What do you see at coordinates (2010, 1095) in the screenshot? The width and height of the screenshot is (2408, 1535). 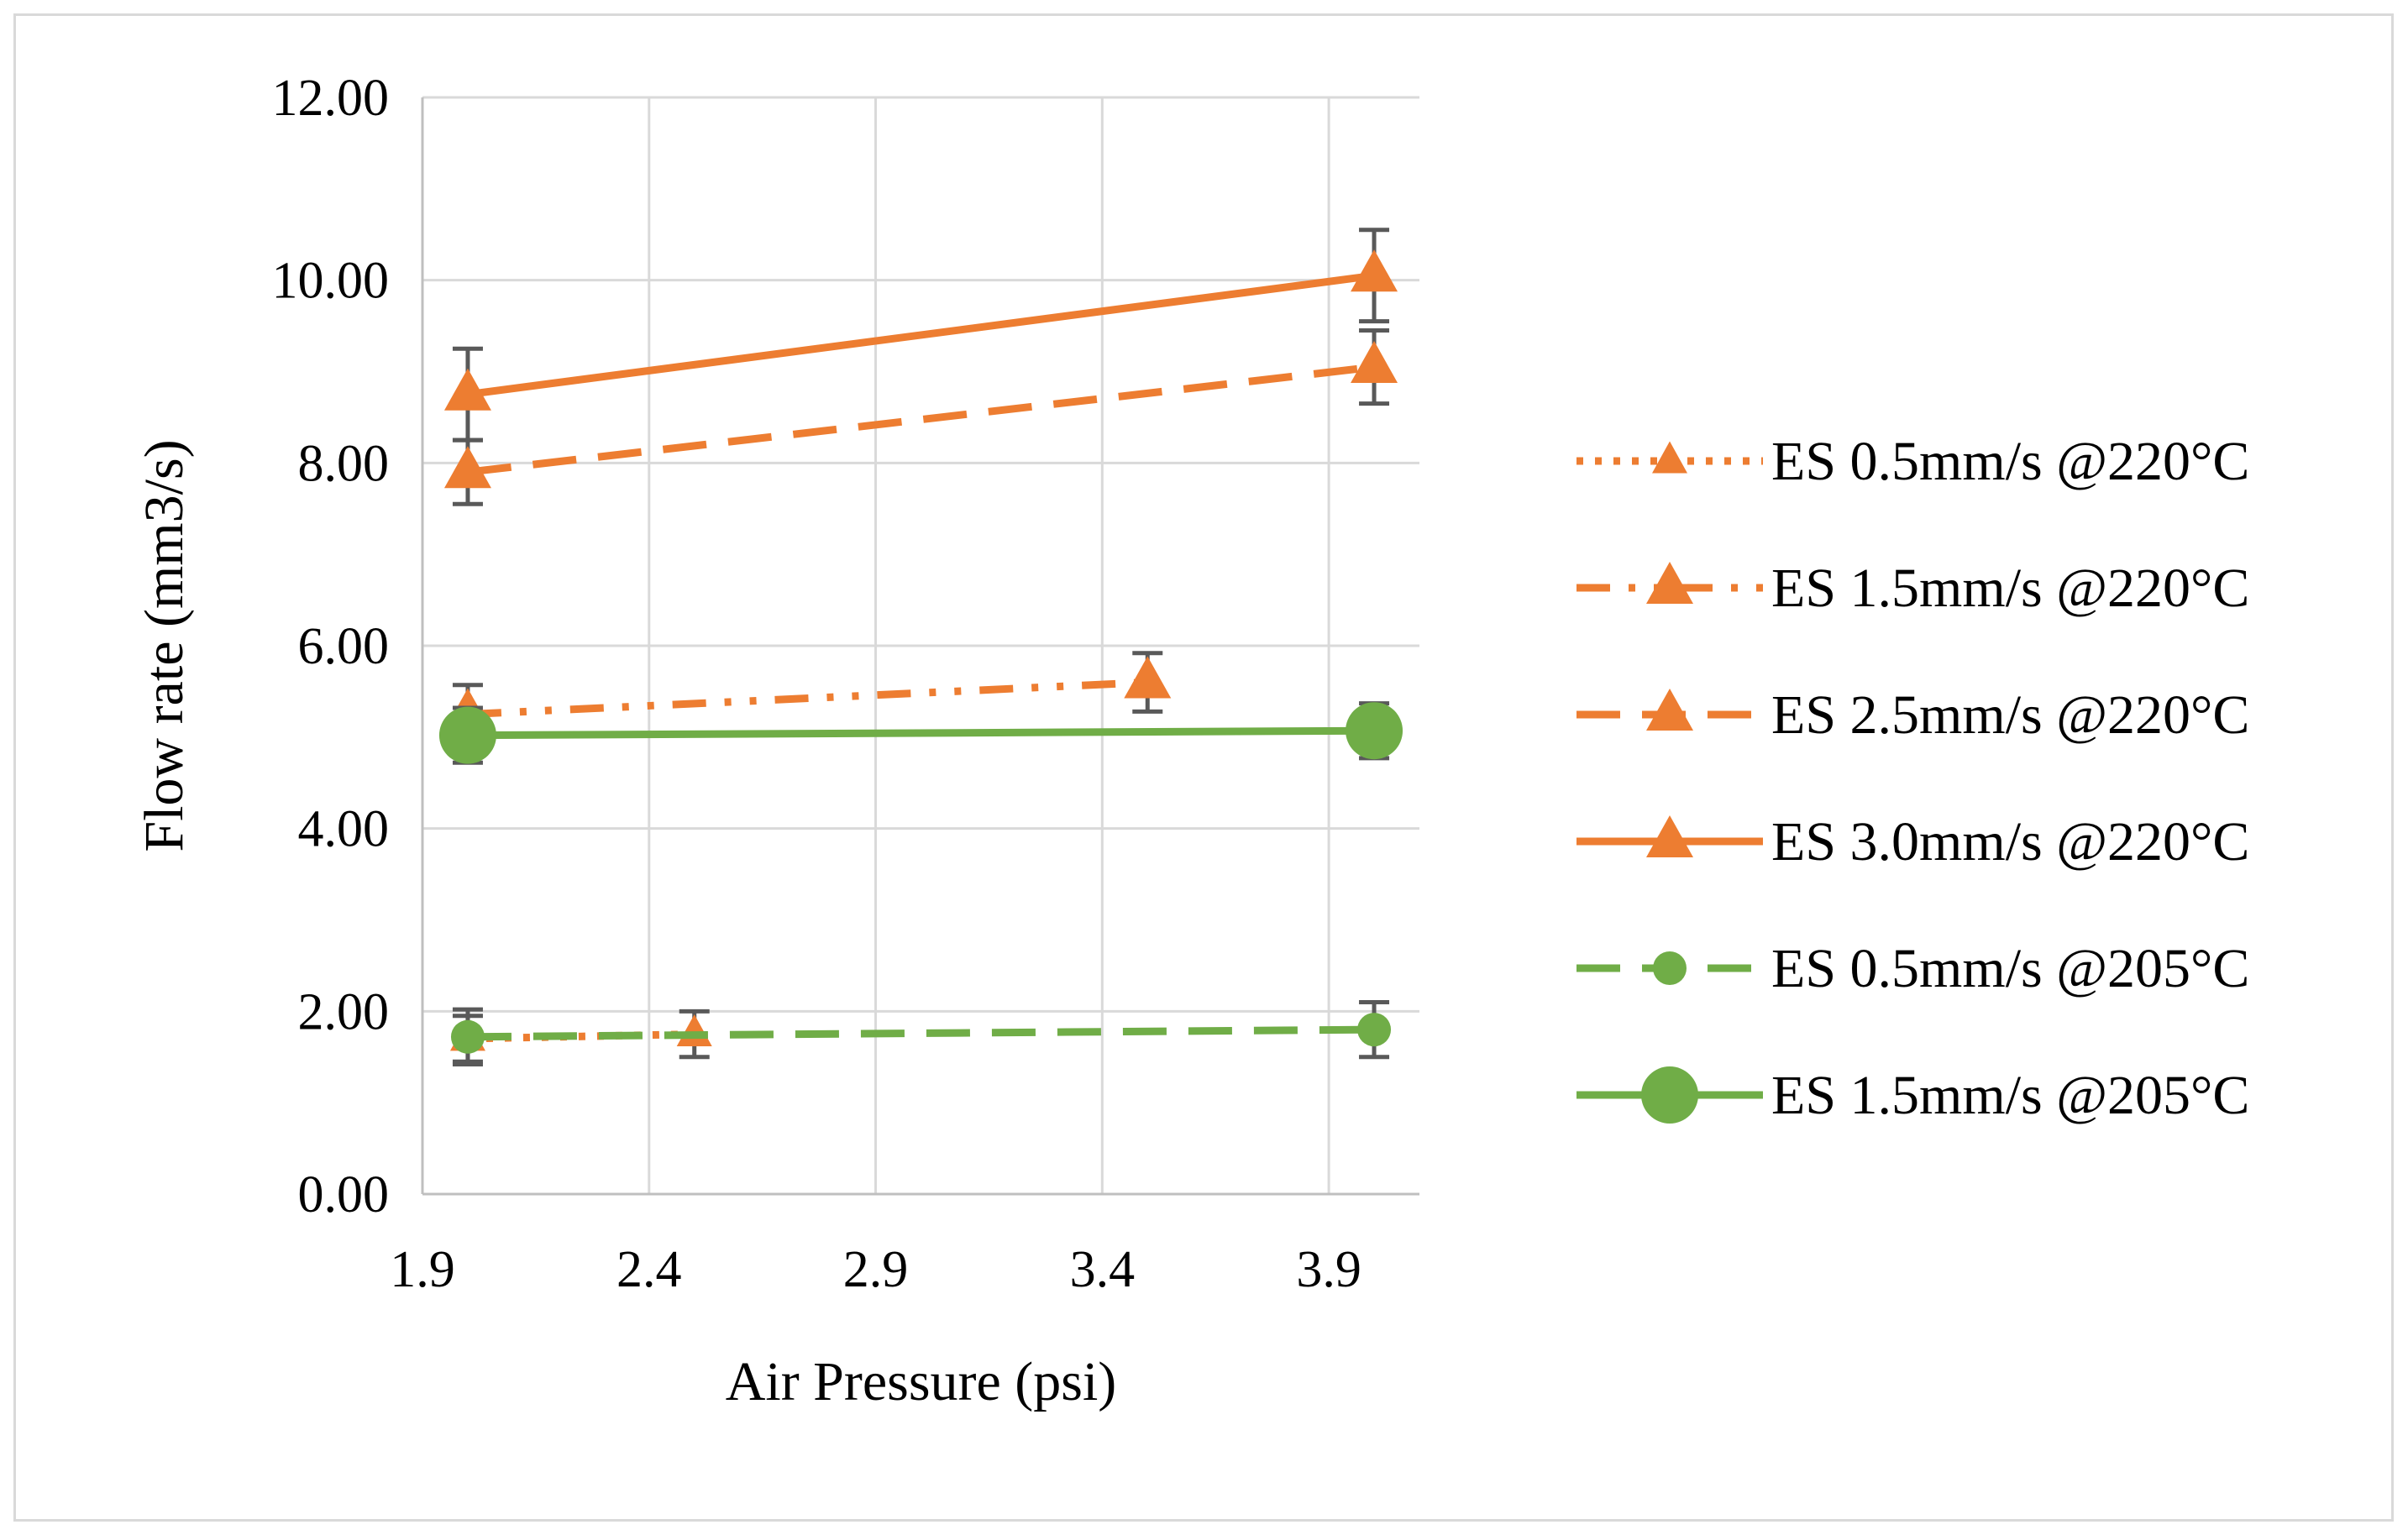 I see `legend-label: ES 1.5mm/s @205°C` at bounding box center [2010, 1095].